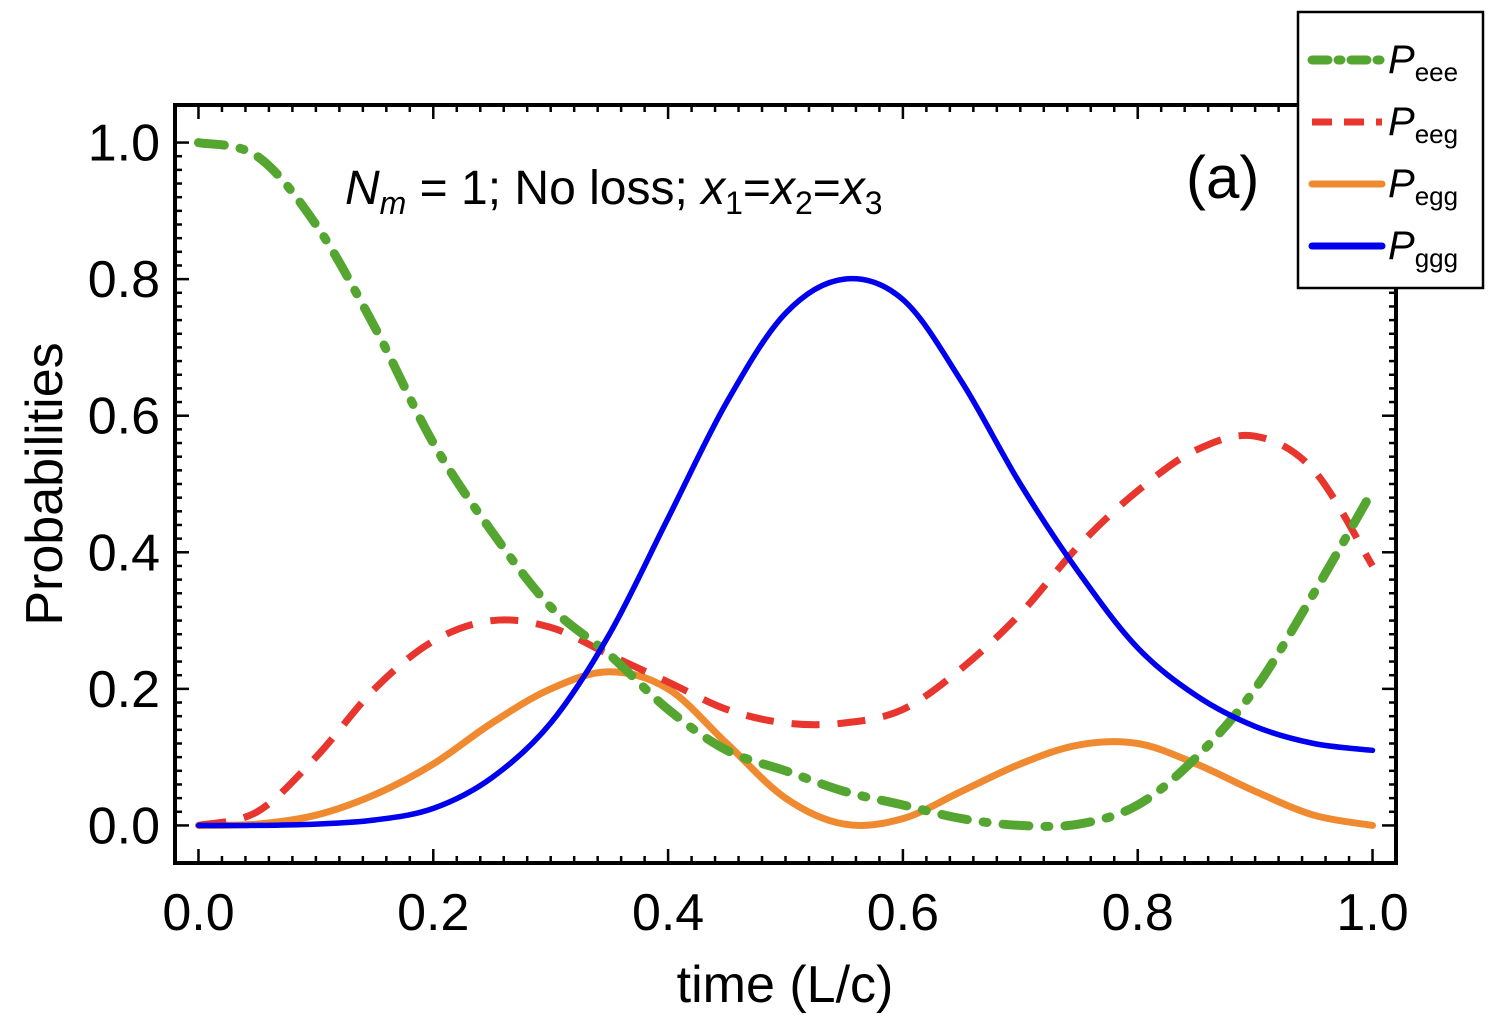 The width and height of the screenshot is (1502, 1022). I want to click on plot-title: Nm = 1; No loss; x1=x2=x3, so click(614, 191).